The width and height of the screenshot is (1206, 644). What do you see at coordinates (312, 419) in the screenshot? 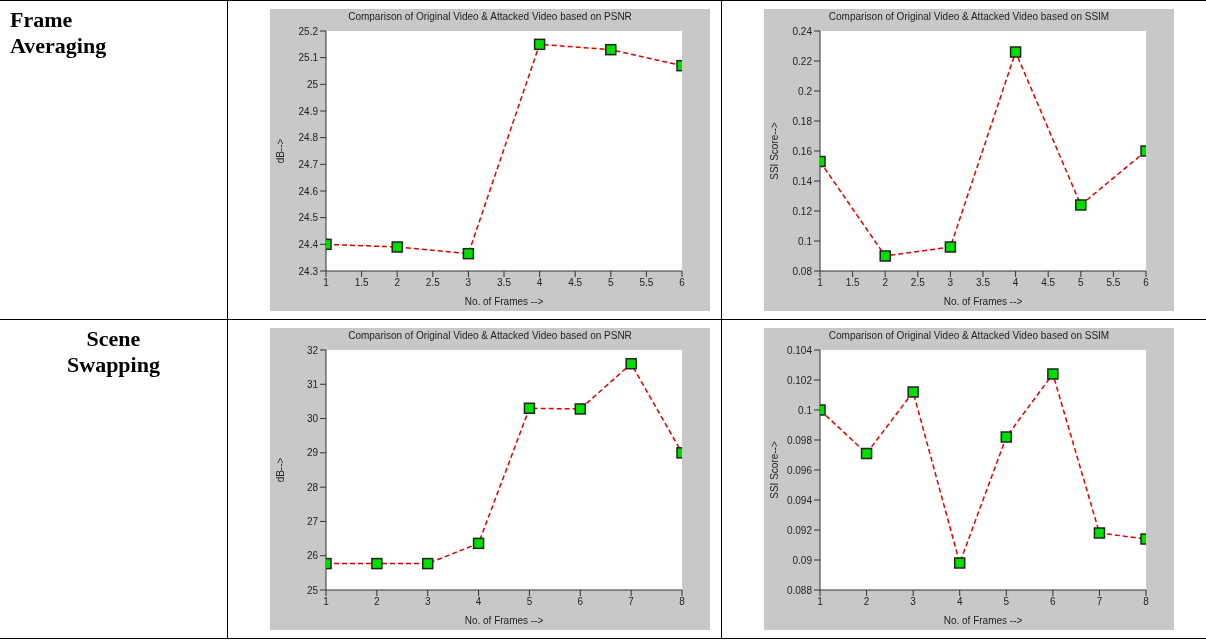
I see `y-tick-label: 30` at bounding box center [312, 419].